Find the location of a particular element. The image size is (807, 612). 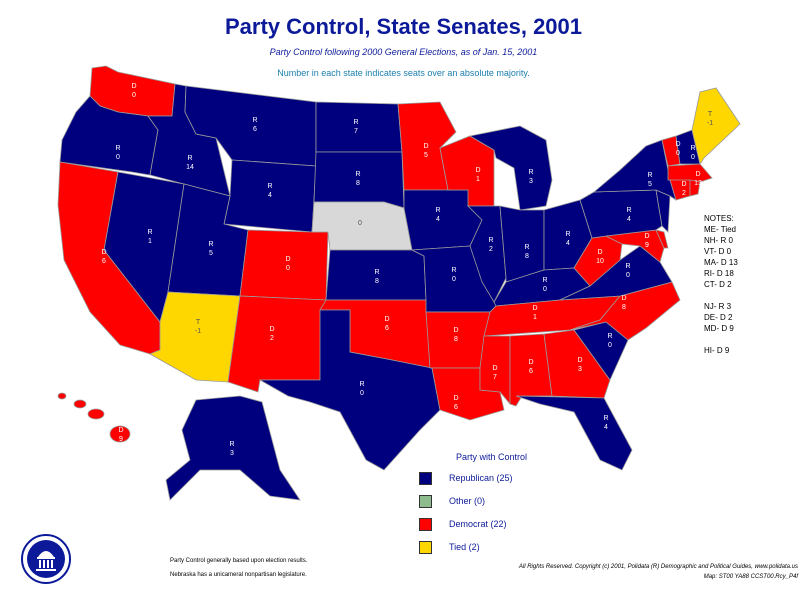

state-party-label-tn: D is located at coordinates (534, 308).